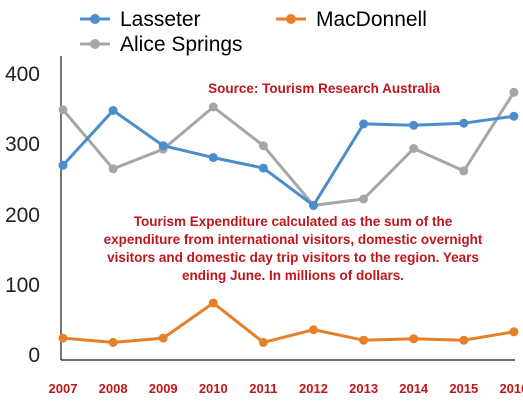 This screenshot has height=402, width=523. Describe the element at coordinates (163, 146) in the screenshot. I see `data-point-lasseter-2009` at that location.